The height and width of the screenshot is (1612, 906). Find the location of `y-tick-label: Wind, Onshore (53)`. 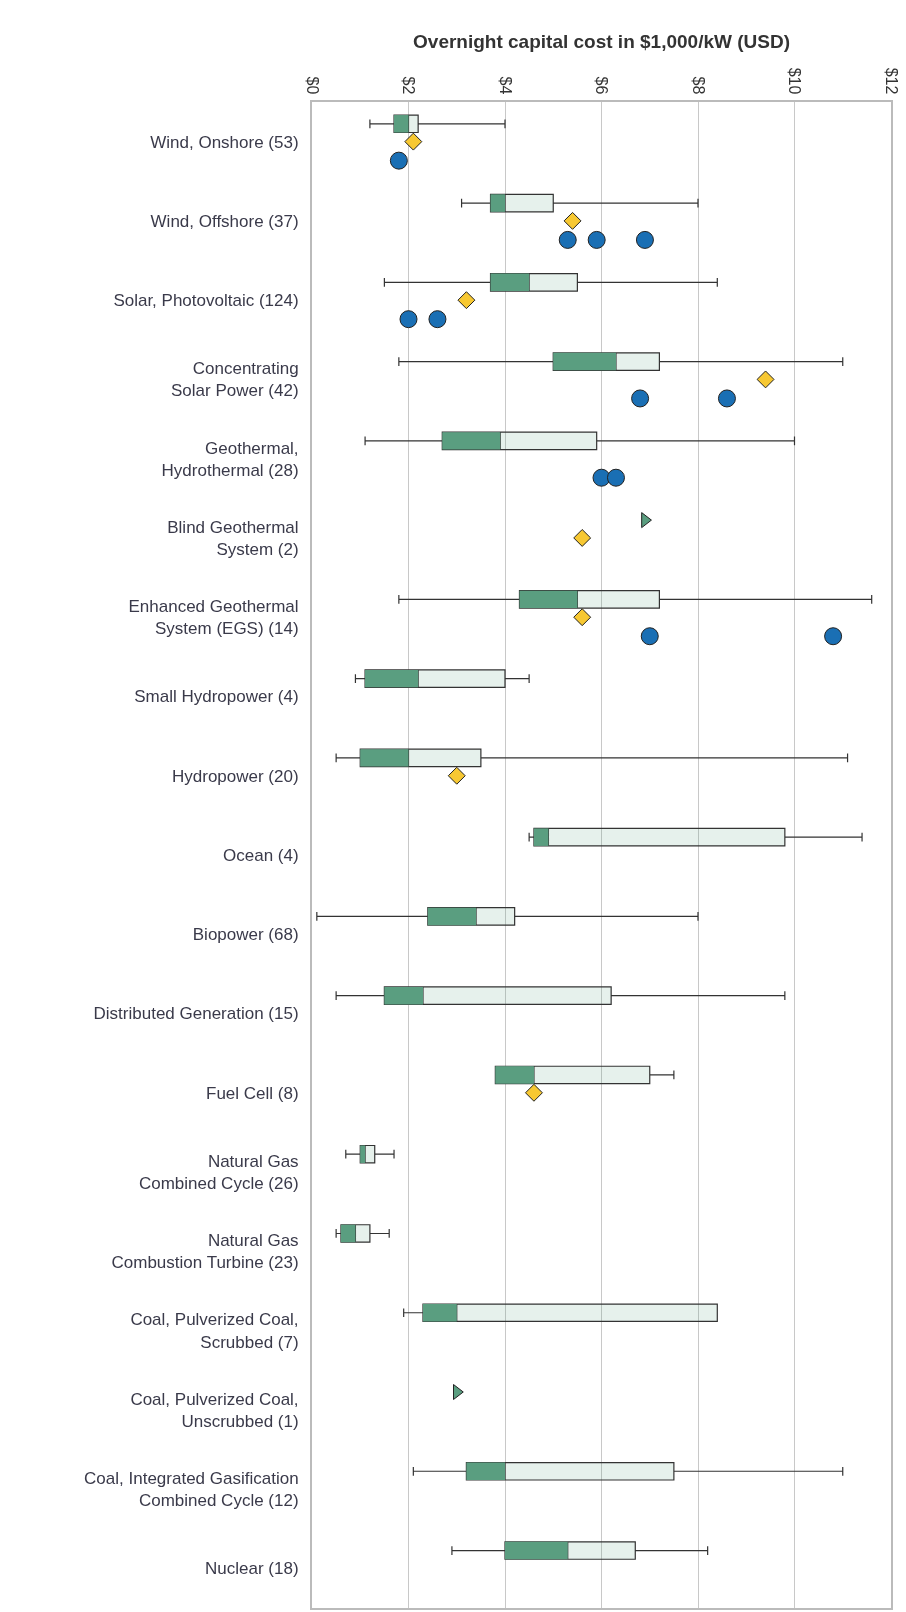

y-tick-label: Wind, Onshore (53) is located at coordinates (224, 142).